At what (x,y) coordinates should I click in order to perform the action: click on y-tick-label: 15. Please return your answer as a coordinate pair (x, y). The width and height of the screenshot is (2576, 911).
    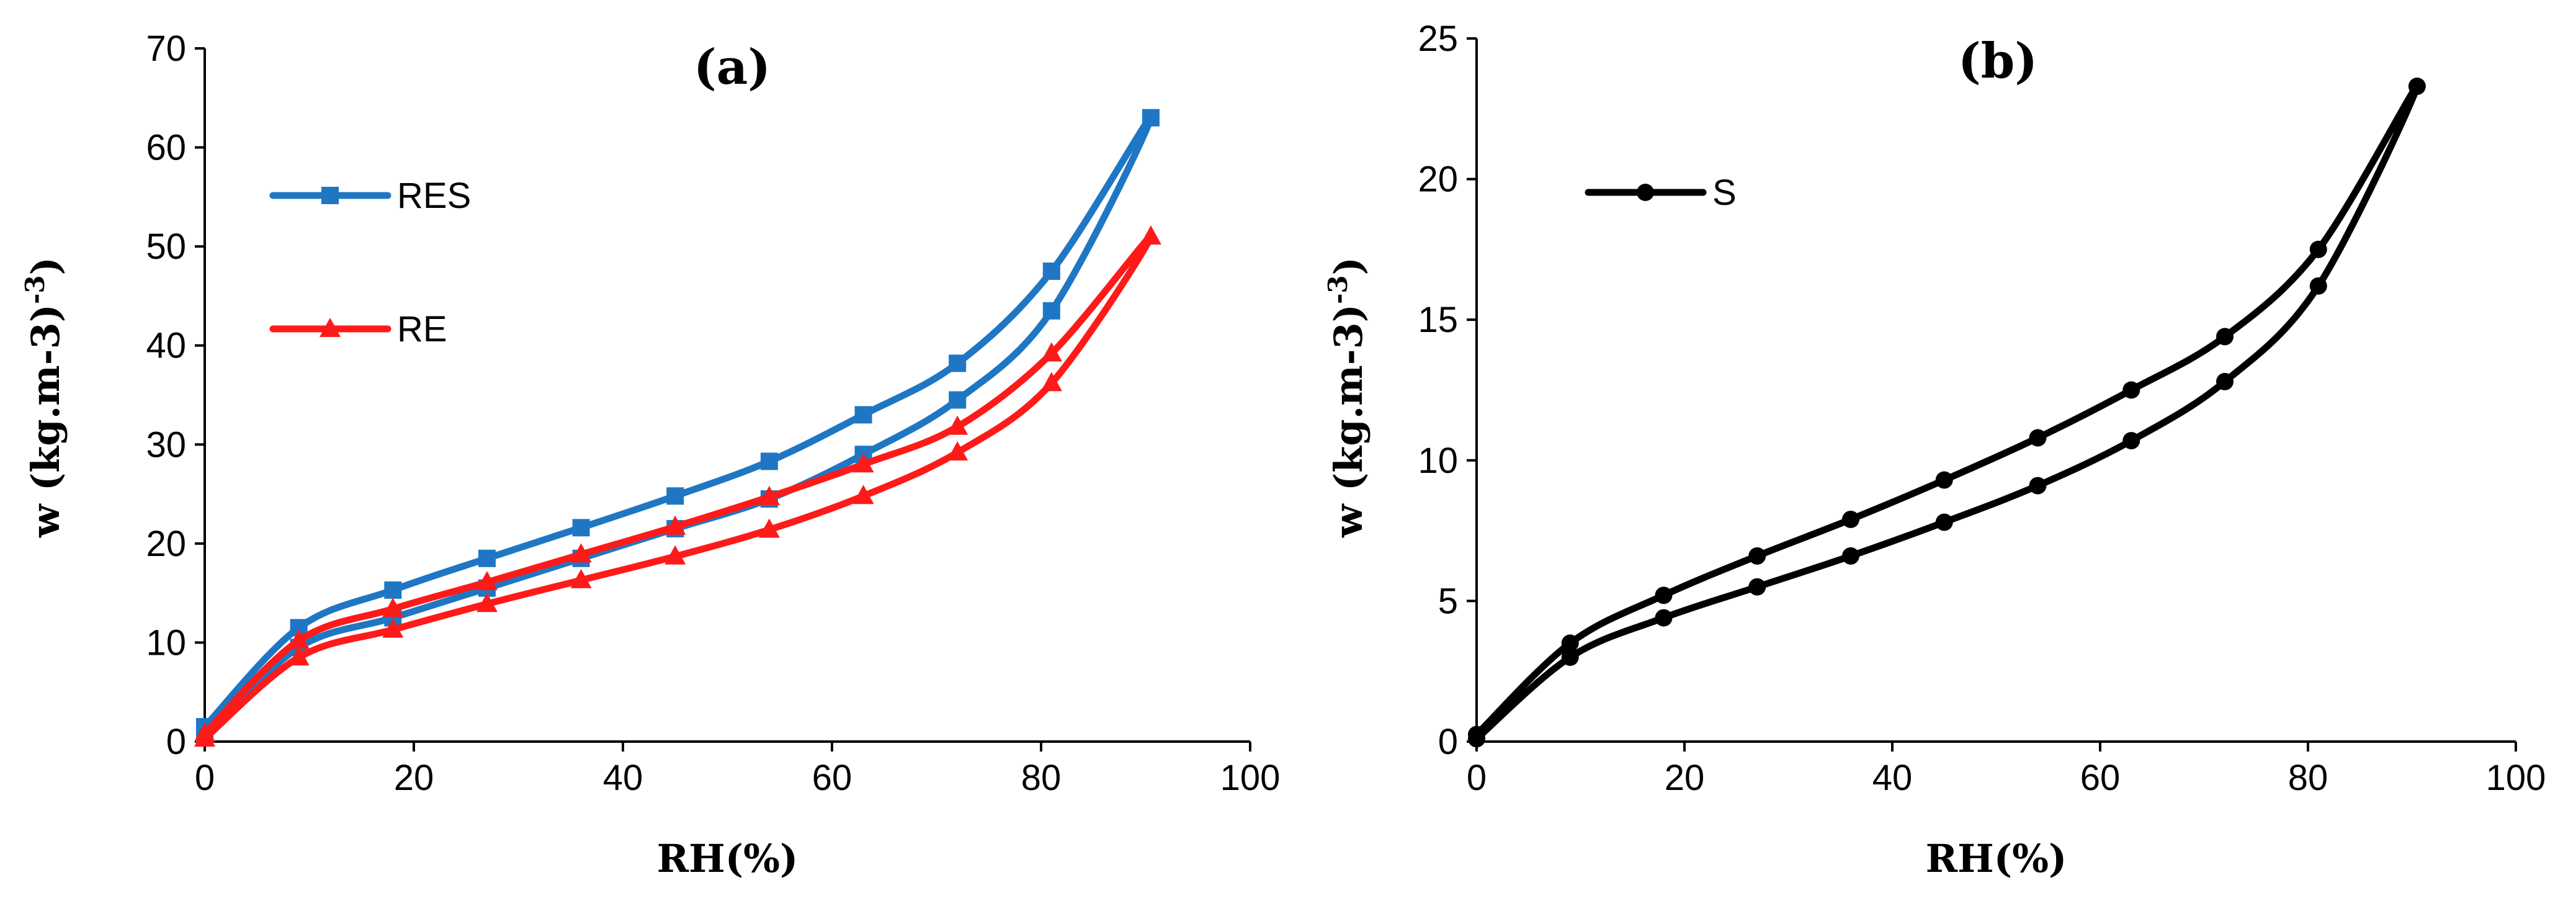
    Looking at the image, I should click on (1438, 320).